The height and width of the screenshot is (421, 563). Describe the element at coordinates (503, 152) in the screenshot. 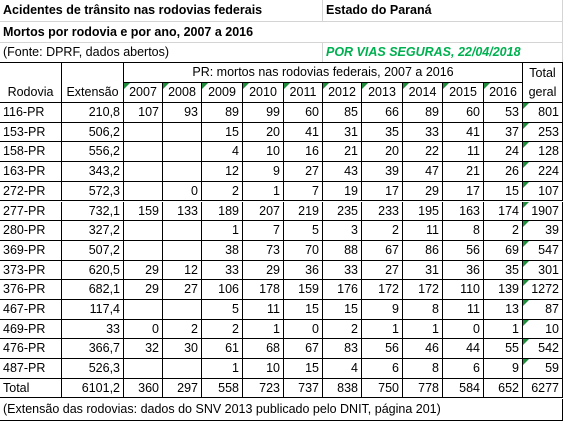

I see `data-cell: 24` at that location.